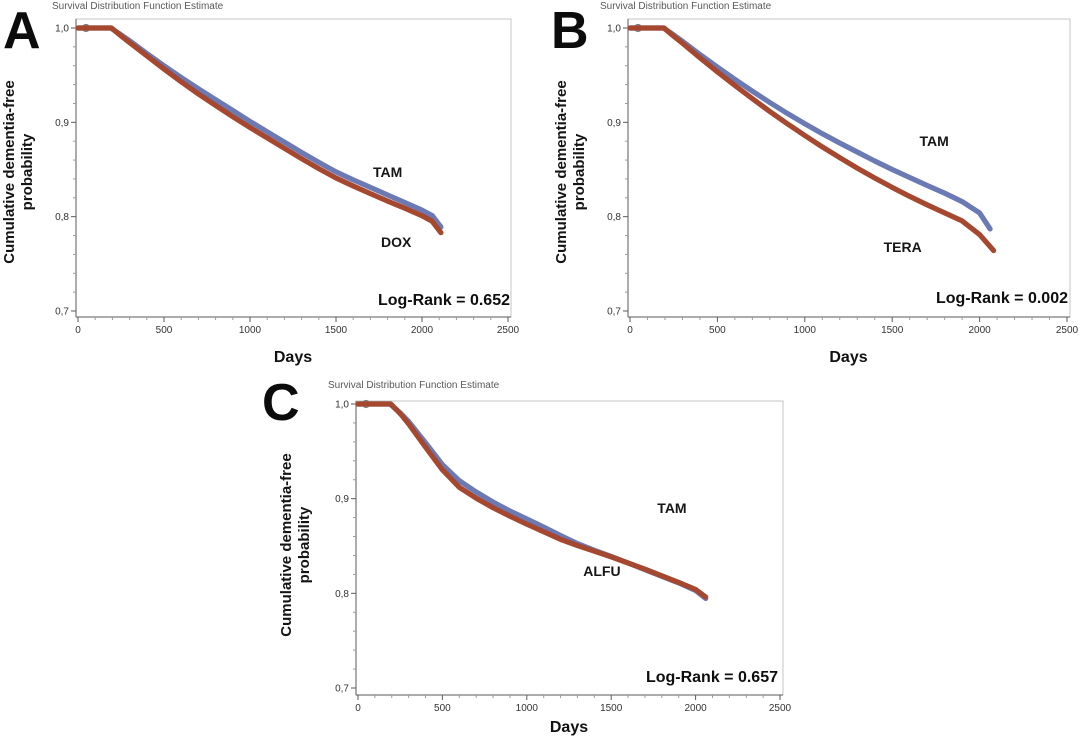 This screenshot has width=1080, height=740. What do you see at coordinates (138, 6) in the screenshot?
I see `panel-a-title: Survival Distribution Function Estimate` at bounding box center [138, 6].